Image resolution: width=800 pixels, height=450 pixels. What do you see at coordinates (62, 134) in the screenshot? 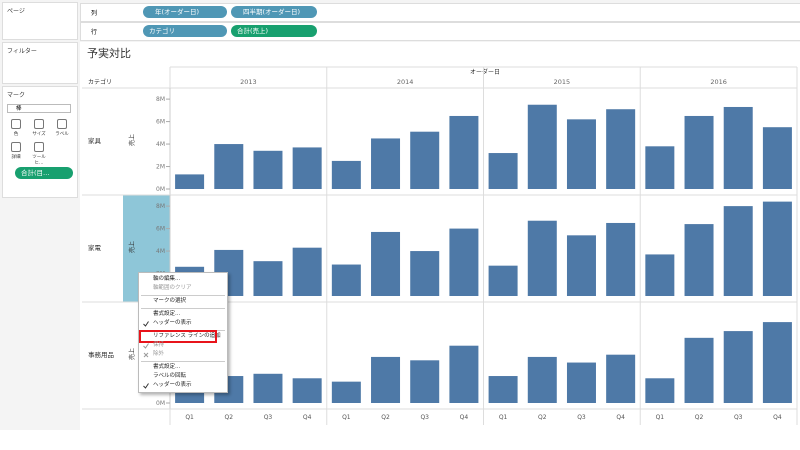
I see `button-label: ラベル` at bounding box center [62, 134].